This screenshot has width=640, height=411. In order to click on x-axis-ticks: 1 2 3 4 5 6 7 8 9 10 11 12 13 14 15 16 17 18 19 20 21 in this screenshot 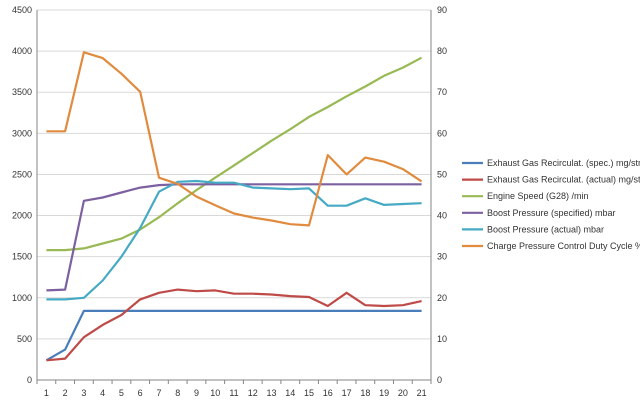, I will do `click(235, 393)`.